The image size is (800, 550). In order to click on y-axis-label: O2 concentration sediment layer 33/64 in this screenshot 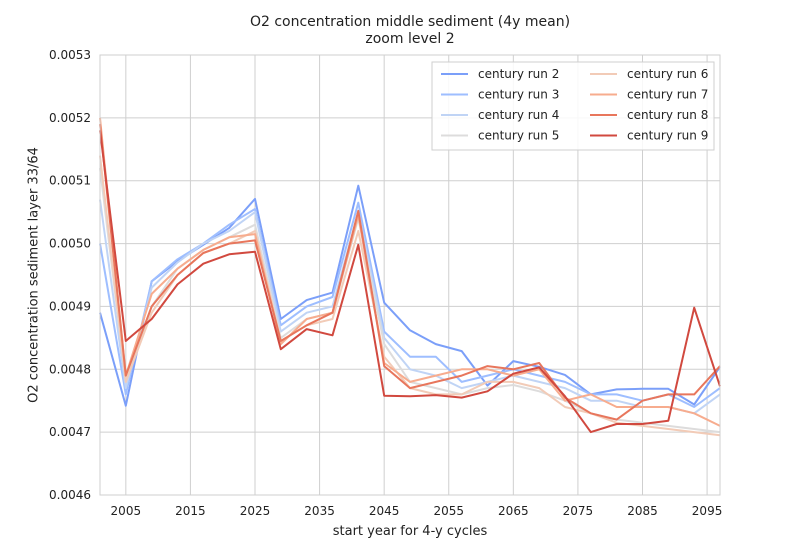, I will do `click(34, 275)`.